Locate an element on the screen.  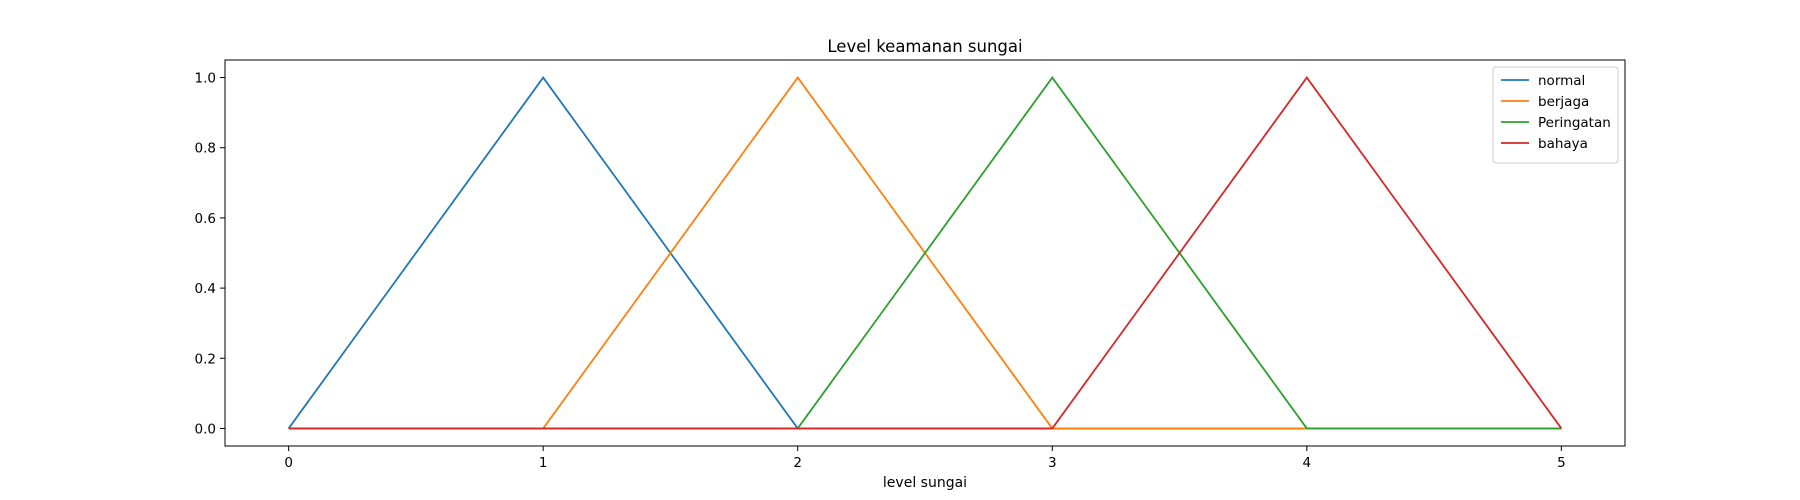
x-tick-label: 1 is located at coordinates (543, 463).